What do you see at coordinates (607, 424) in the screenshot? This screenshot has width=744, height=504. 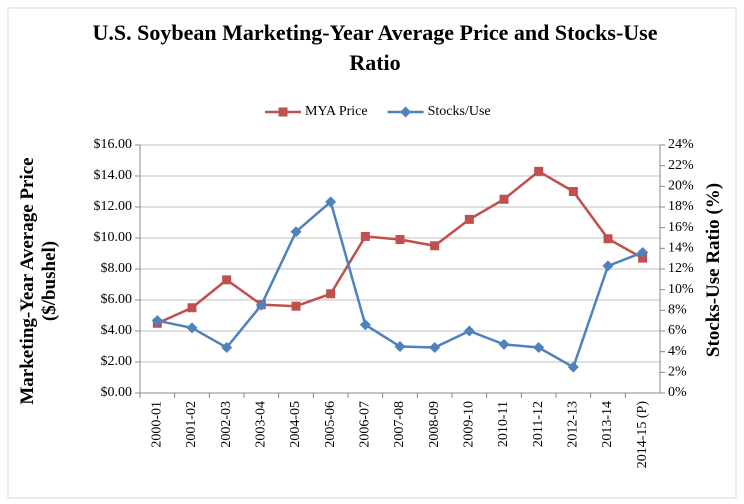 I see `x-tick-label: 2013-14` at bounding box center [607, 424].